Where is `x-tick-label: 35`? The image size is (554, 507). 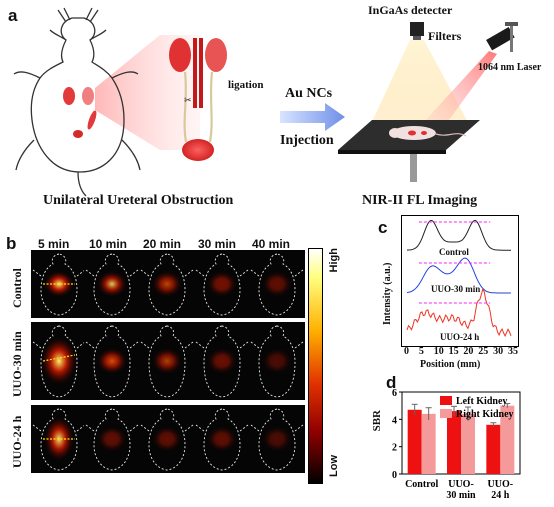
x-tick-label: 35 is located at coordinates (513, 351).